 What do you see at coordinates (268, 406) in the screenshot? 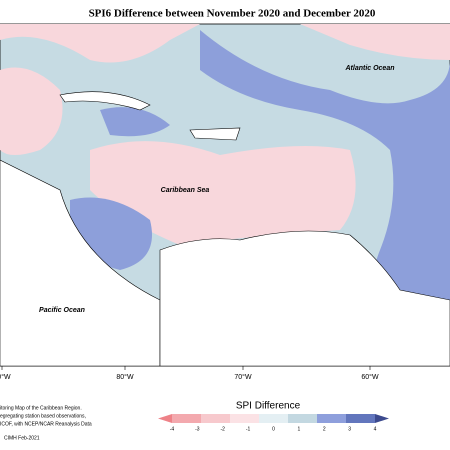
I see `legend-title: SPI Difference` at bounding box center [268, 406].